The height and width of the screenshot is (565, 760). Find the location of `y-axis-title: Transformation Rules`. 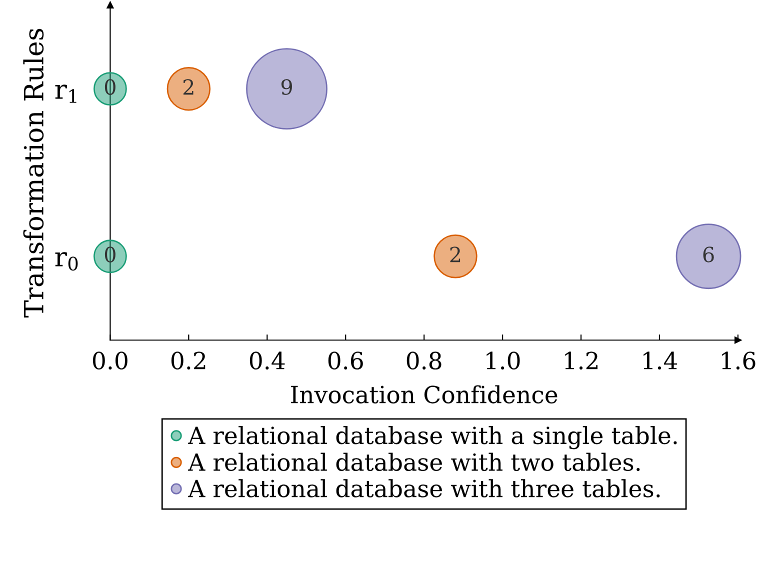

y-axis-title: Transformation Rules is located at coordinates (33, 173).